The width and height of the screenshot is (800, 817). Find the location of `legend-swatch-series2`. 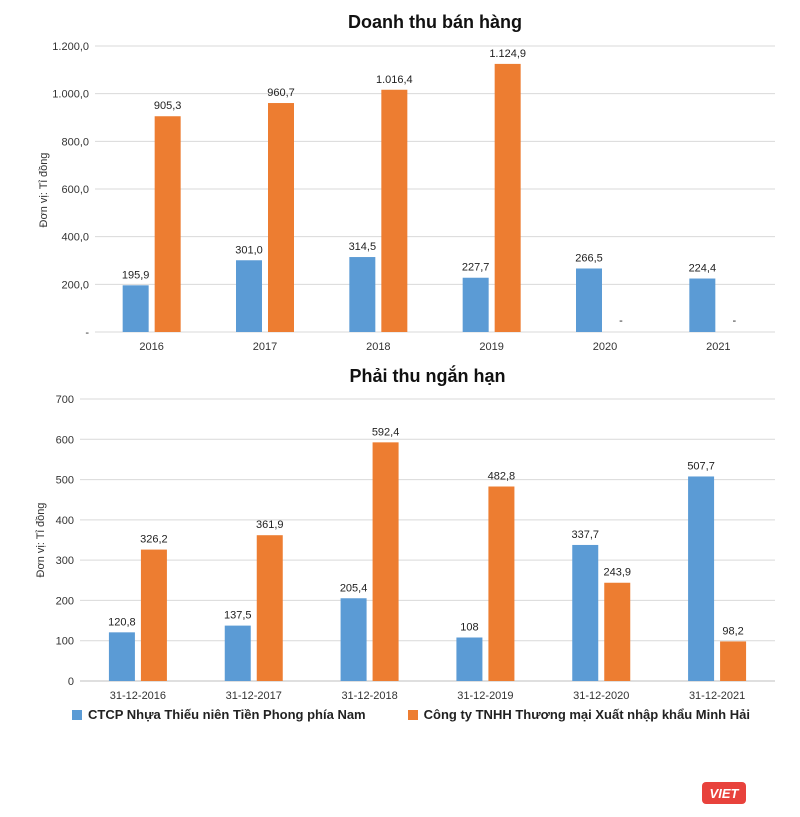

legend-swatch-series2 is located at coordinates (412, 714).